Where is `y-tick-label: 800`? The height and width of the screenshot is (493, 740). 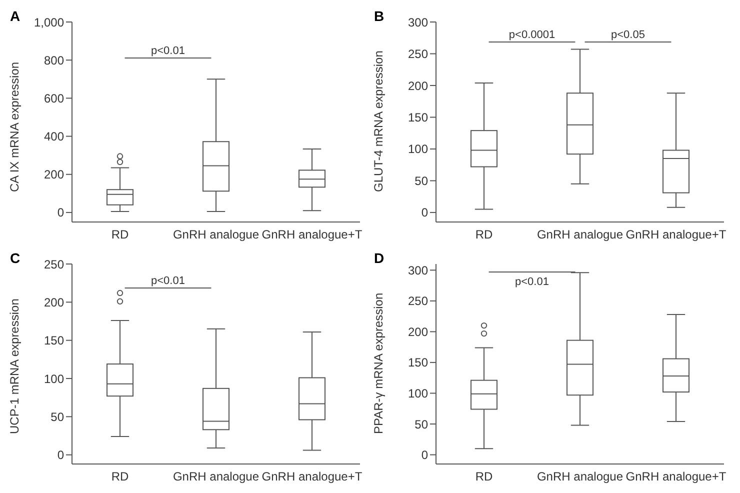
y-tick-label: 800 is located at coordinates (54, 60).